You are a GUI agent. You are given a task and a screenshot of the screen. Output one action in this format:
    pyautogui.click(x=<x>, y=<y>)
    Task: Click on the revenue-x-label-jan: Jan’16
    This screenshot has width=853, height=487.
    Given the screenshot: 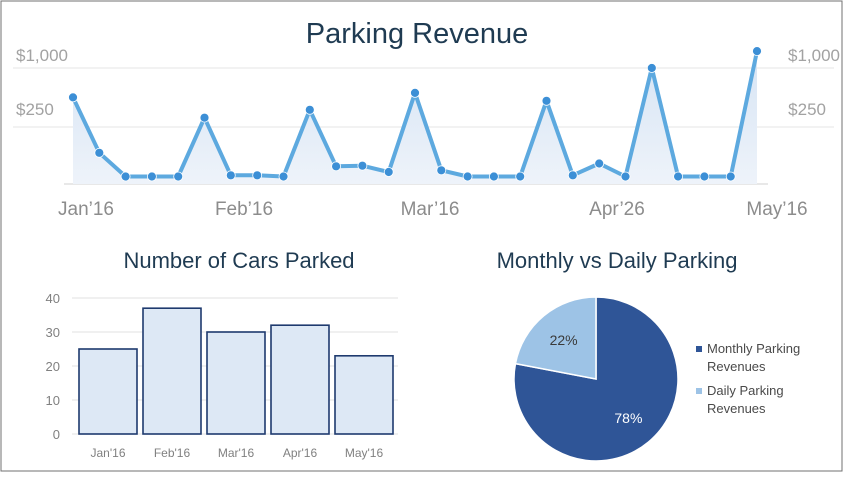 What is the action you would take?
    pyautogui.click(x=86, y=209)
    